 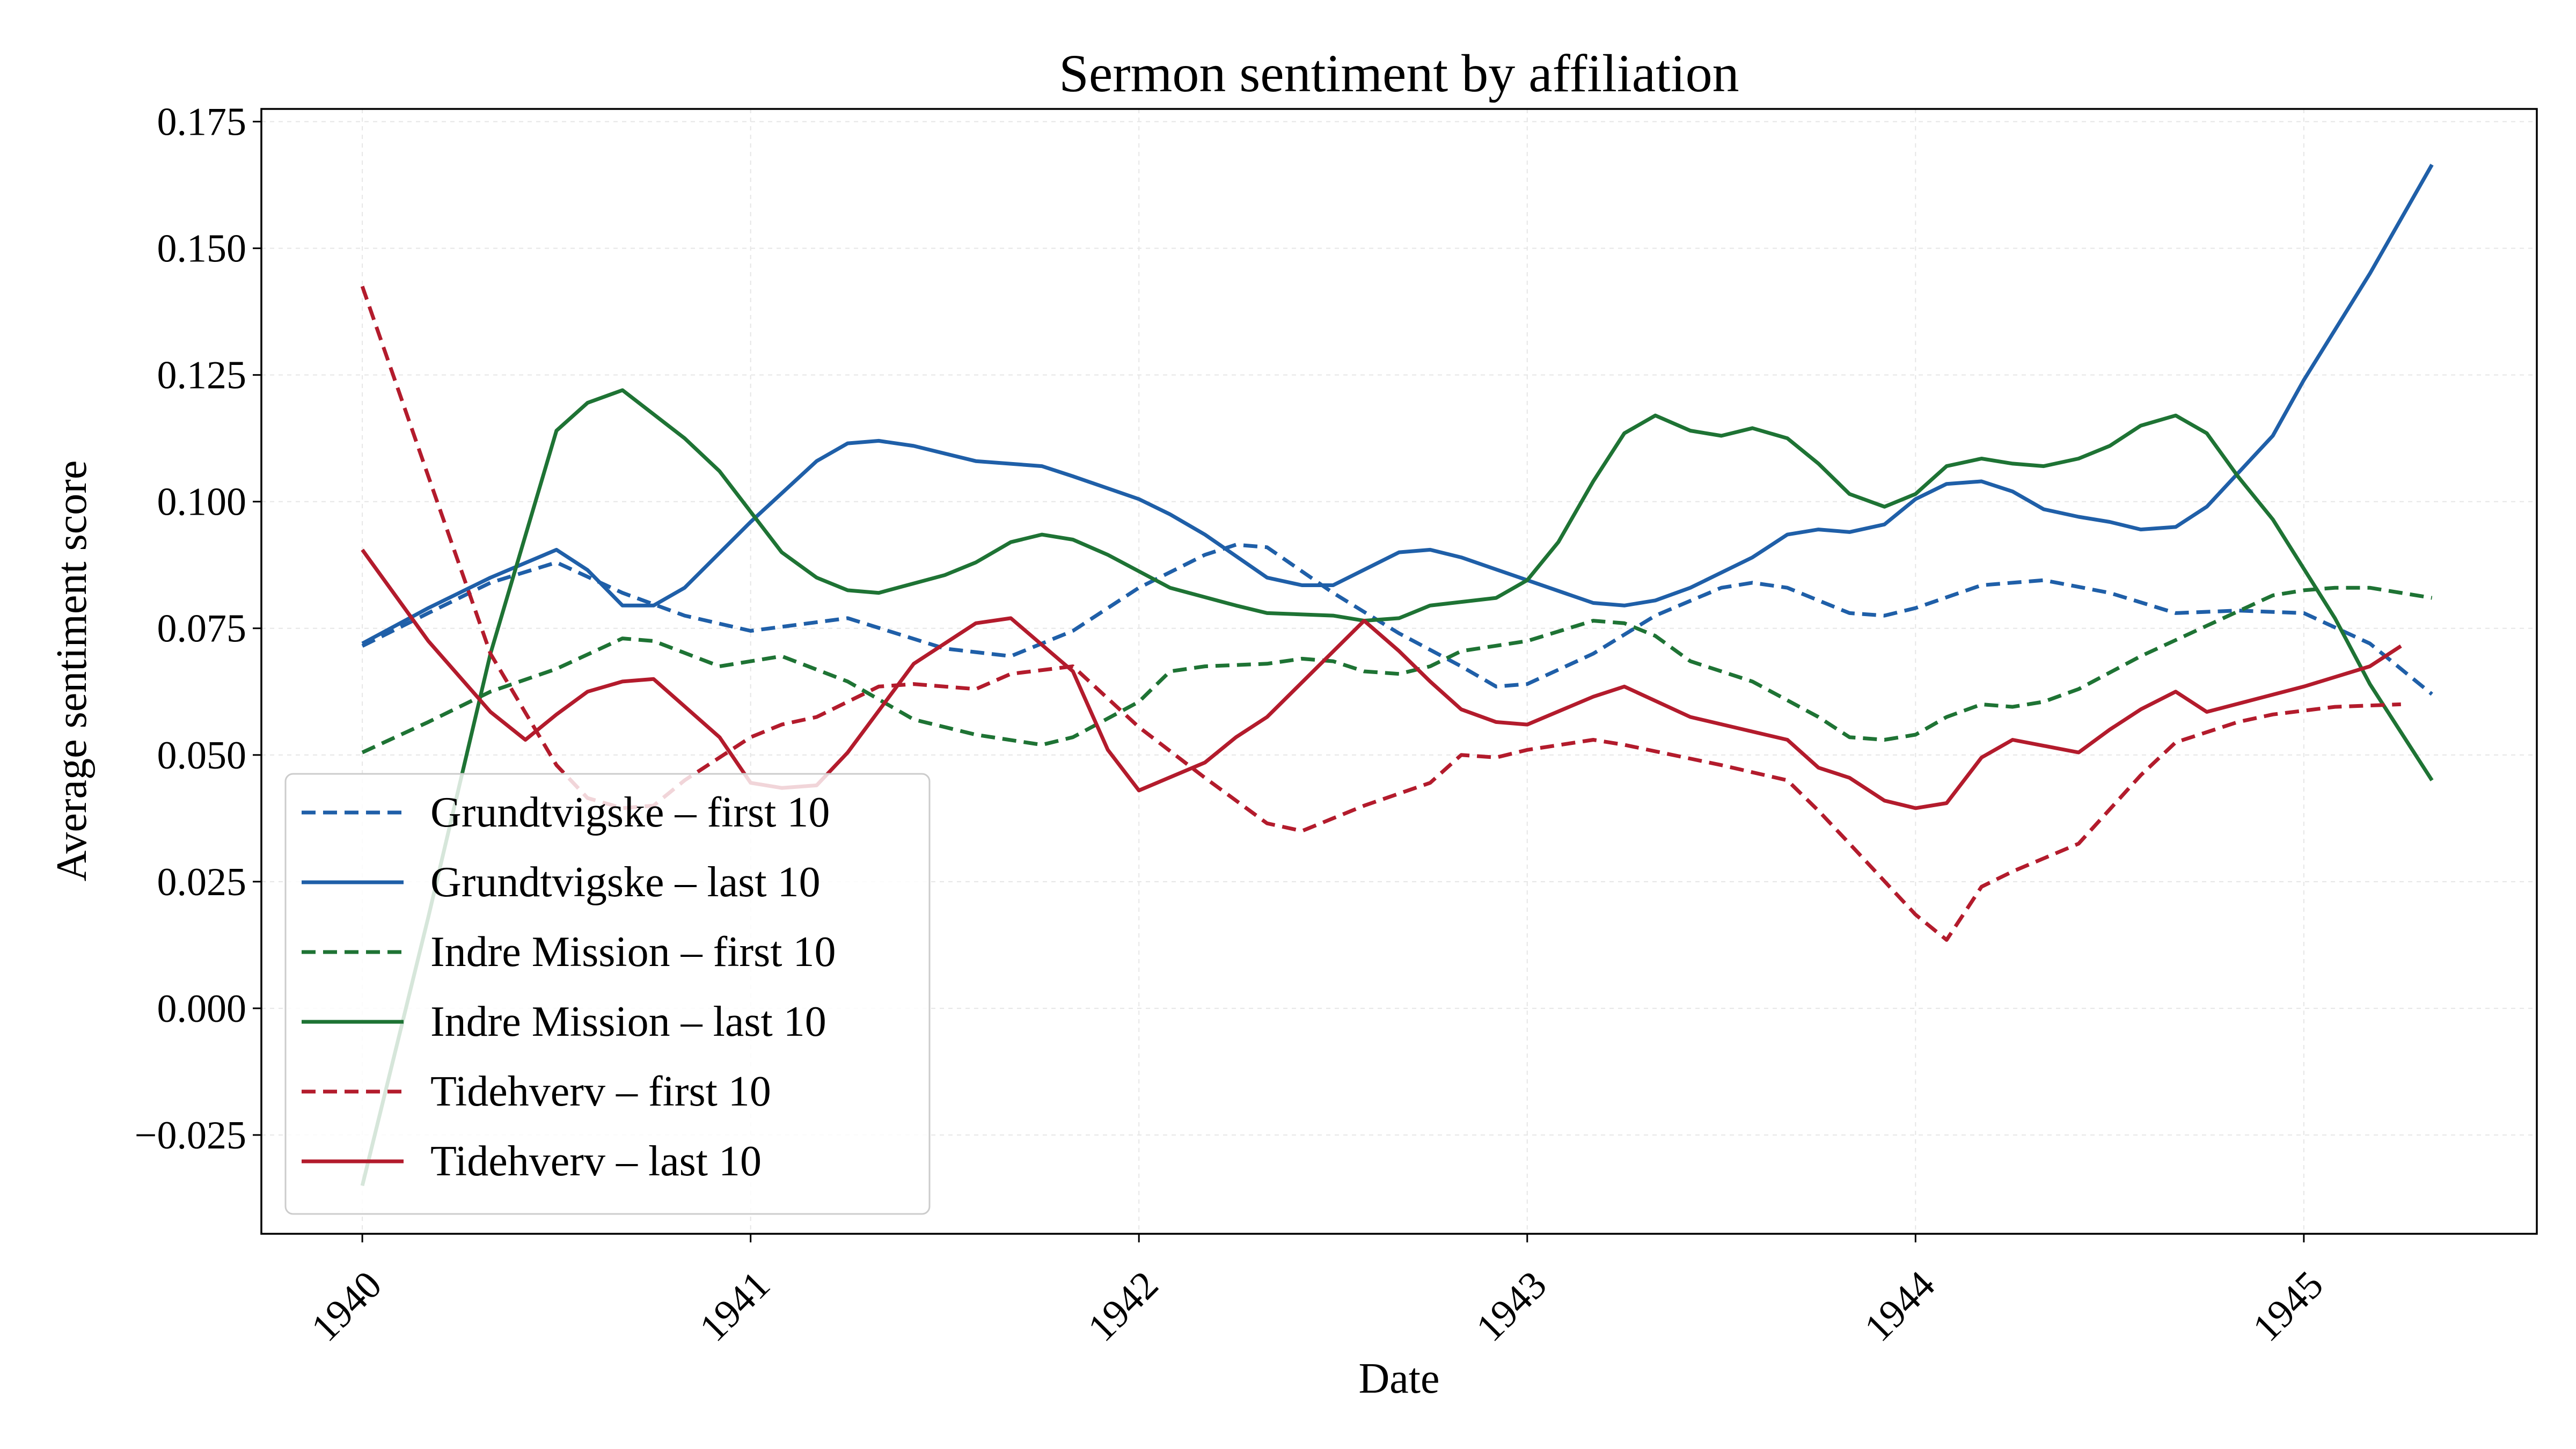 I want to click on x-tick-label: 1945, so click(x=2288, y=1306).